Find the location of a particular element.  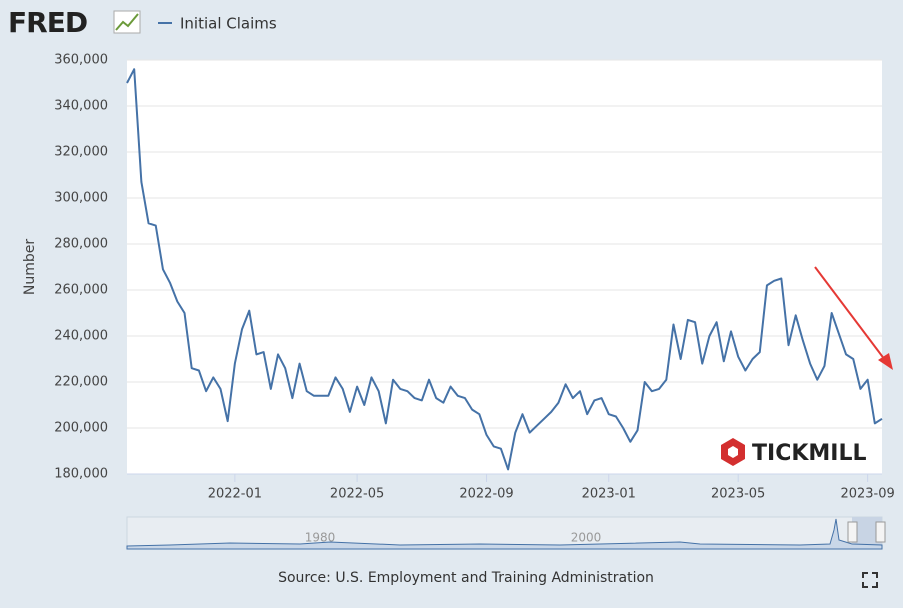

x-tick-label: 2023-05 is located at coordinates (738, 494).